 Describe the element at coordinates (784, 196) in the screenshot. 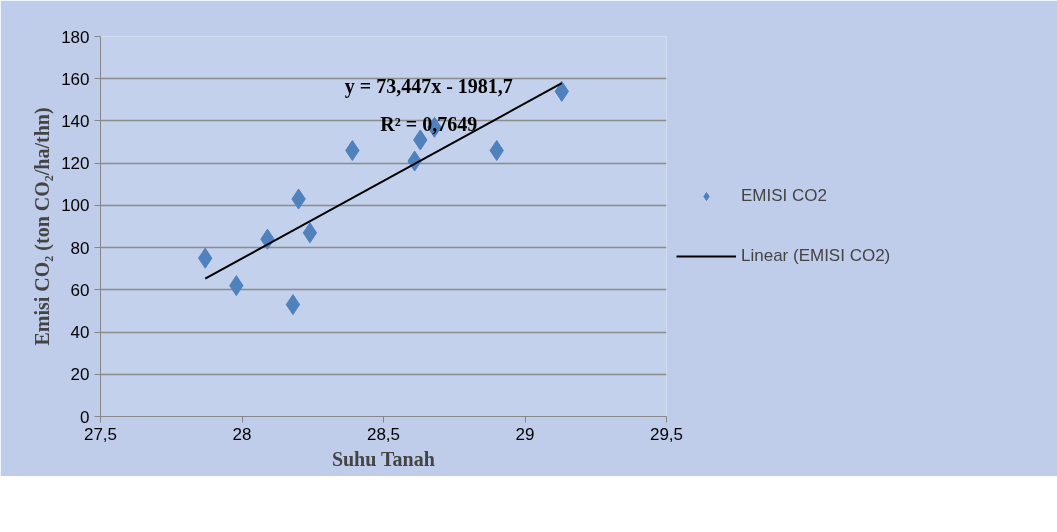

I see `legend-label: EMISI CO2` at that location.